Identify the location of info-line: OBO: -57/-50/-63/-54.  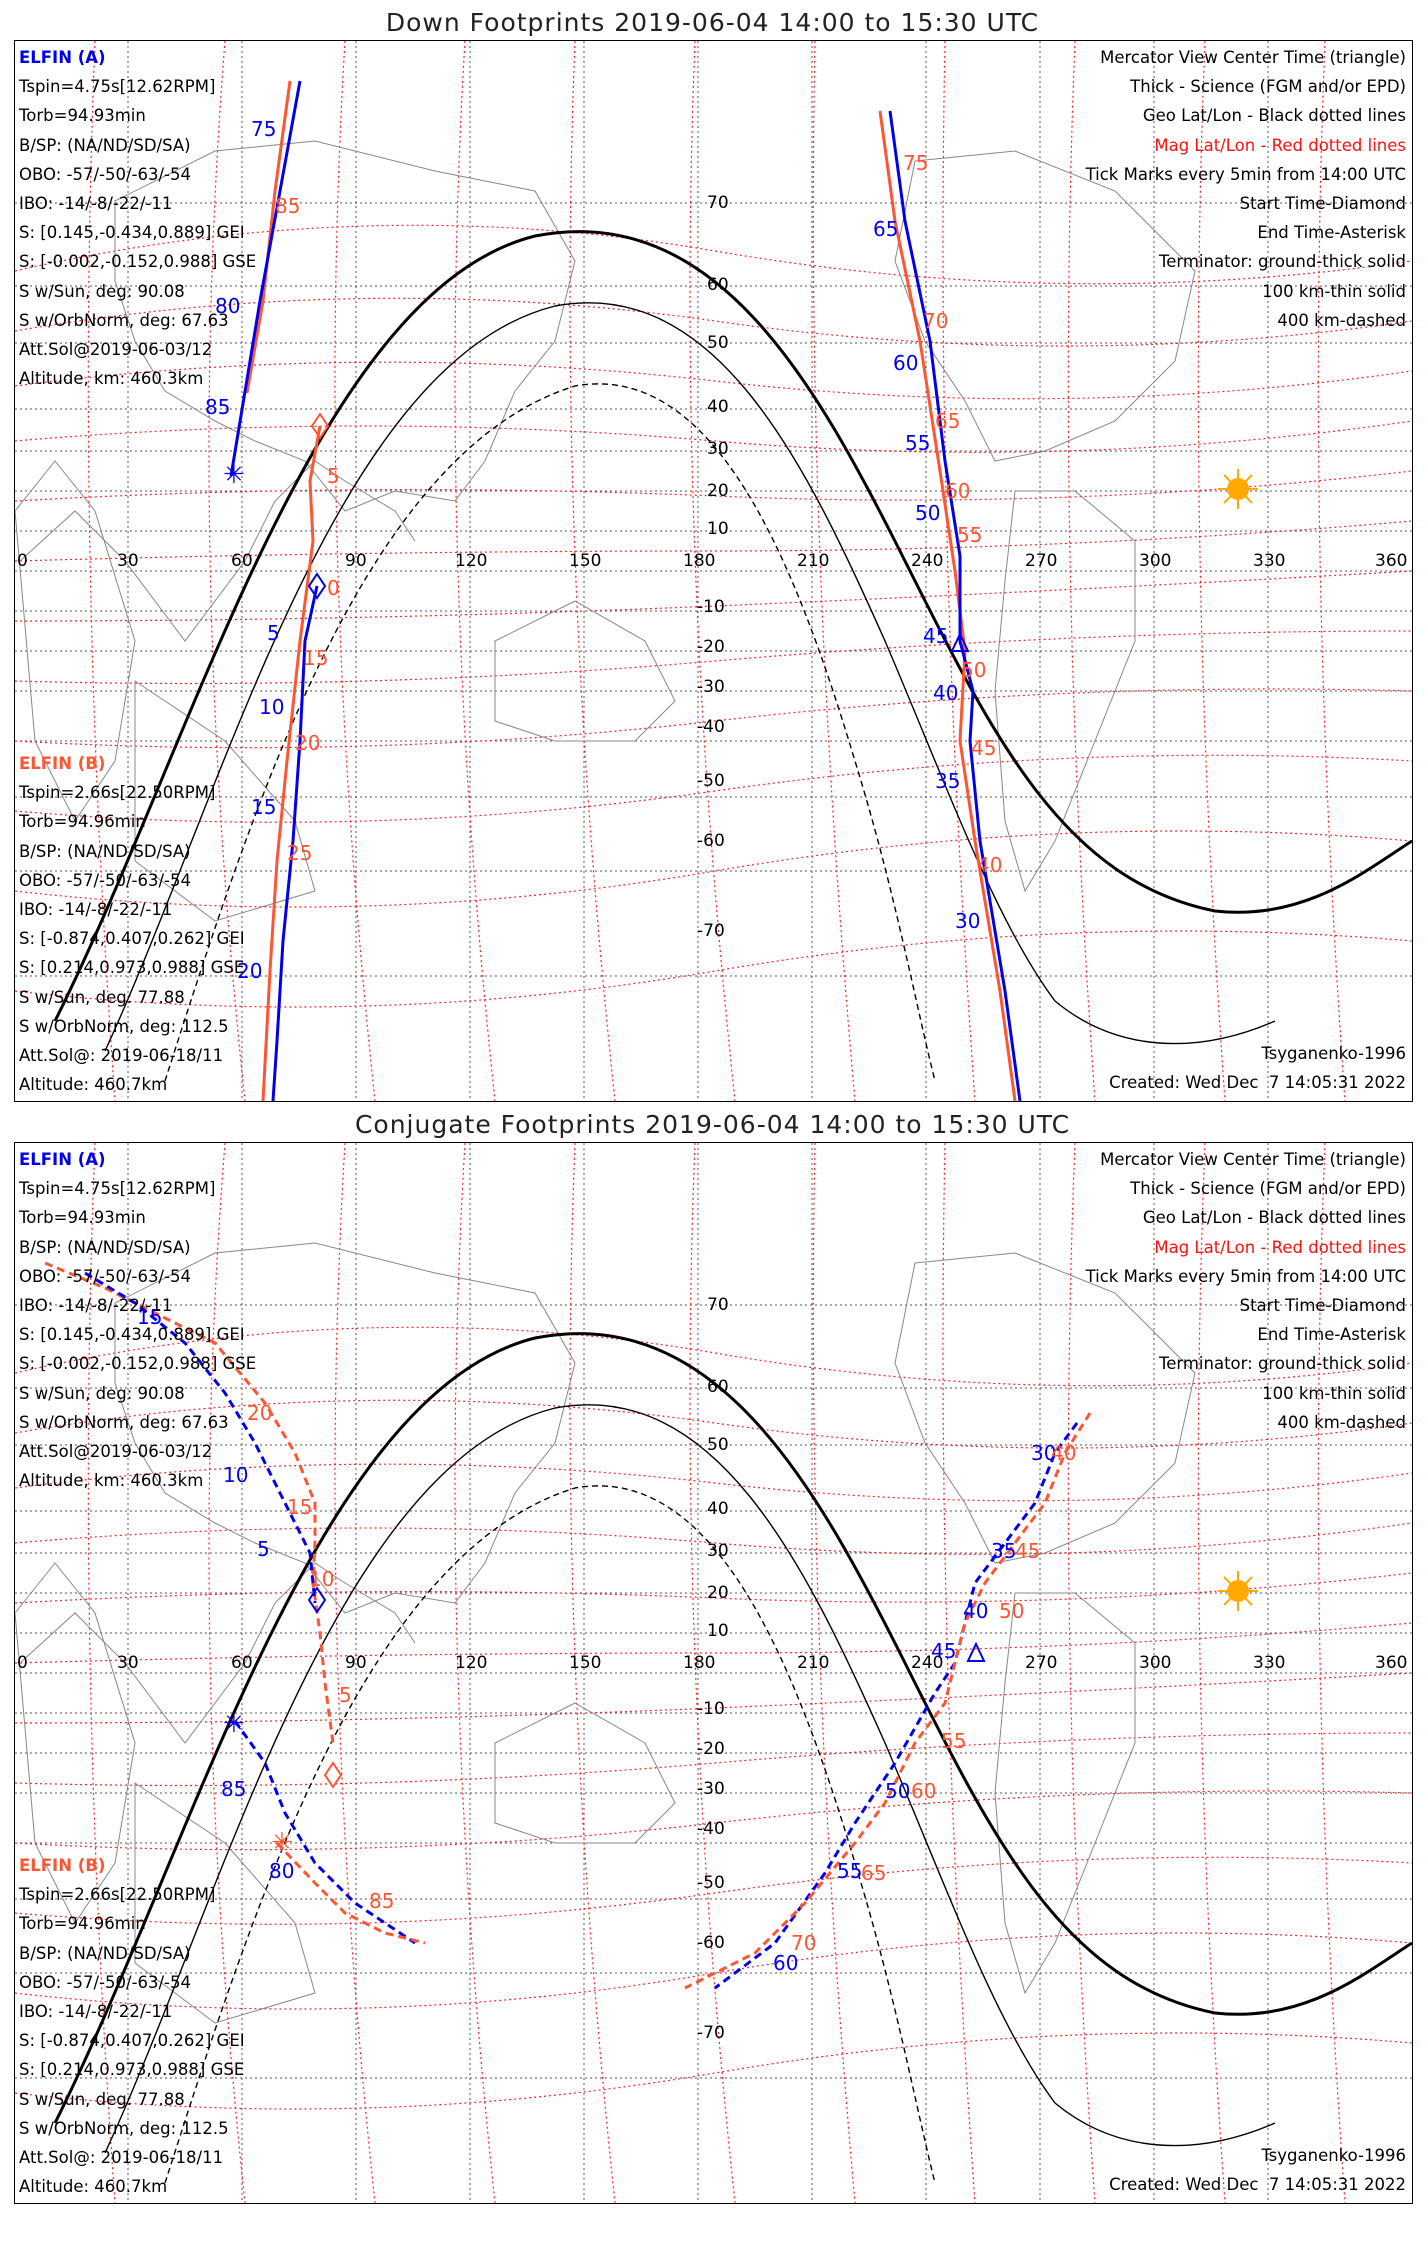
(105, 174).